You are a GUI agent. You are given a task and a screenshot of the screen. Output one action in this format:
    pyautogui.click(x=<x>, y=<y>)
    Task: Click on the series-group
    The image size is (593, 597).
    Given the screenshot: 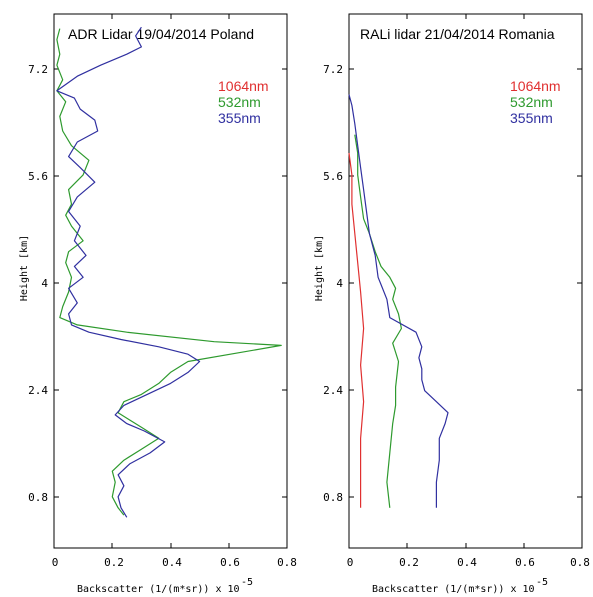 What is the action you would take?
    pyautogui.click(x=398, y=301)
    